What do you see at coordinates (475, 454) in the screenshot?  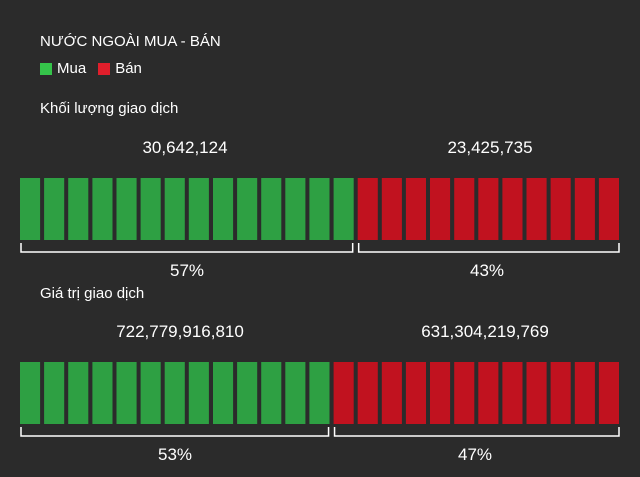 I see `sell-value-percent: 47%` at bounding box center [475, 454].